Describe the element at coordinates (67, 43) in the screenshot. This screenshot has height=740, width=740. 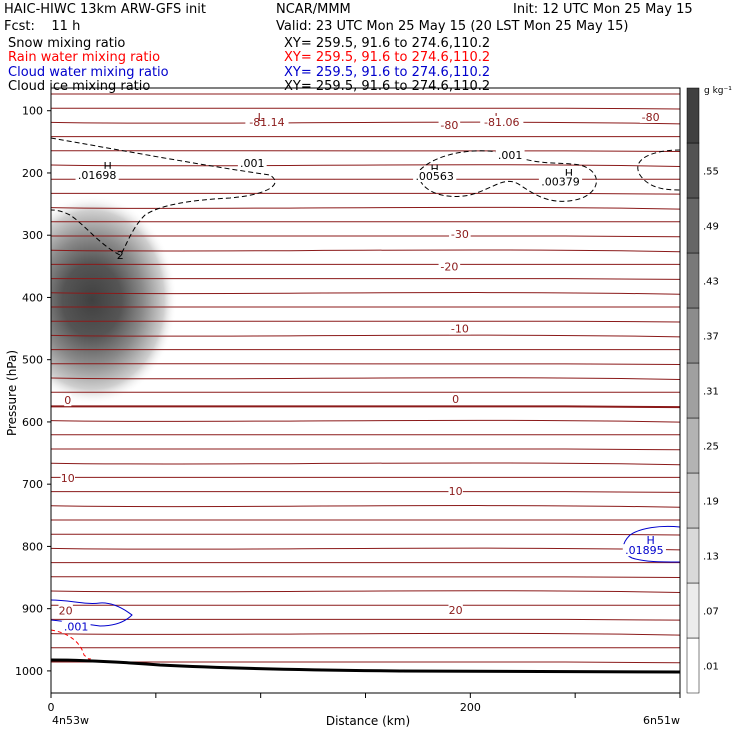
I see `snow-legend-name: Snow mixing ratio` at that location.